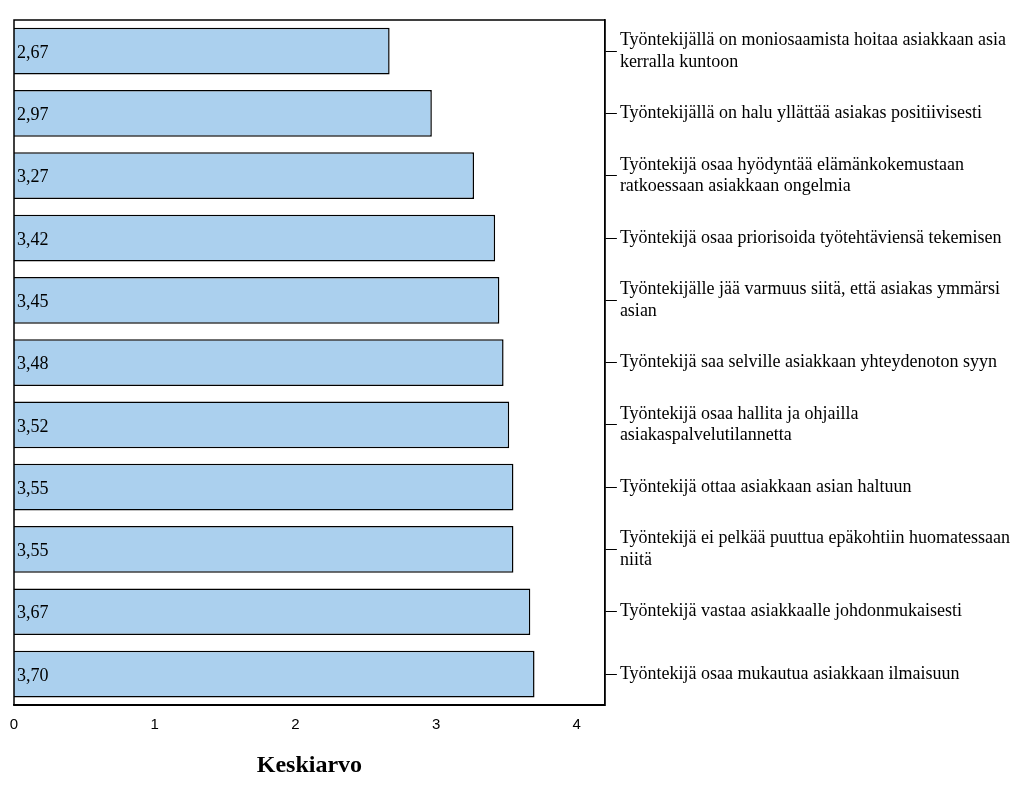  Describe the element at coordinates (810, 299) in the screenshot. I see `y-tick-label: Työntekijälle jää varmuus siitä, että asiakas ymmärsi asian` at that location.